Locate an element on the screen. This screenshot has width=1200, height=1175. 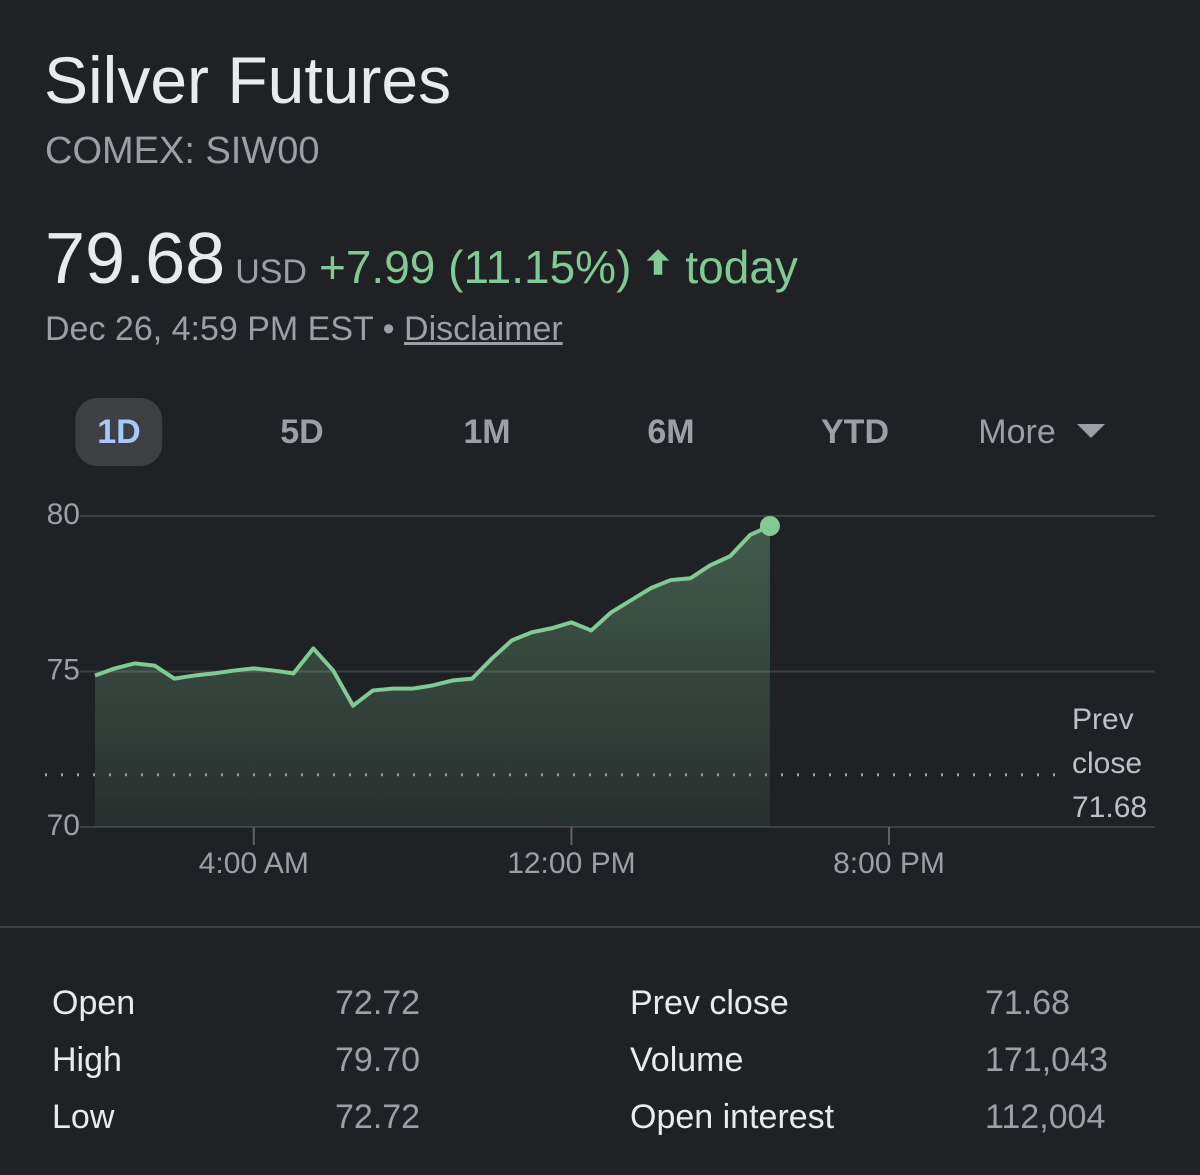
timestamp-line: Dec 26, 4:59 PM EST • Disclaimer is located at coordinates (304, 329).